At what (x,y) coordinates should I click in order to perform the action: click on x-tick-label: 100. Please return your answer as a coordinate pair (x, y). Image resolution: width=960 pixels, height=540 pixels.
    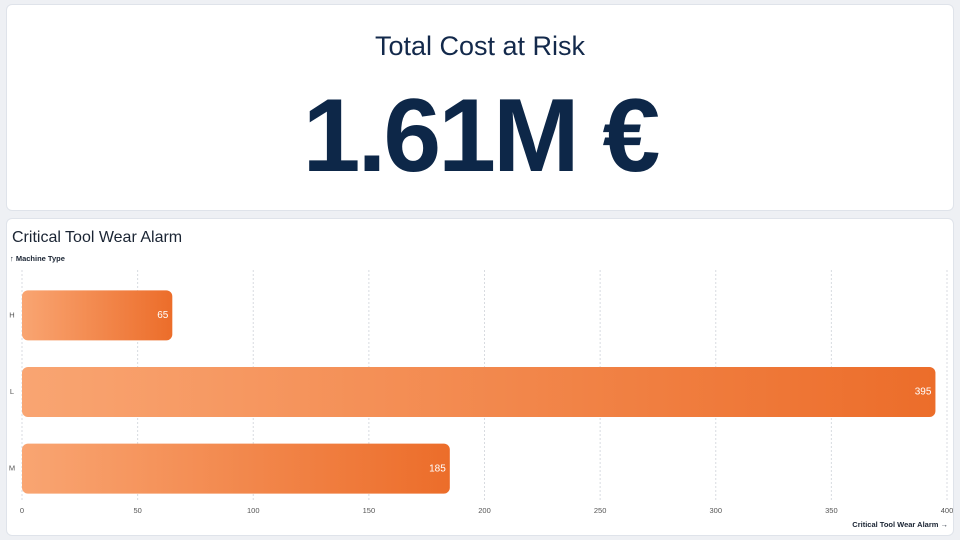
    Looking at the image, I should click on (253, 510).